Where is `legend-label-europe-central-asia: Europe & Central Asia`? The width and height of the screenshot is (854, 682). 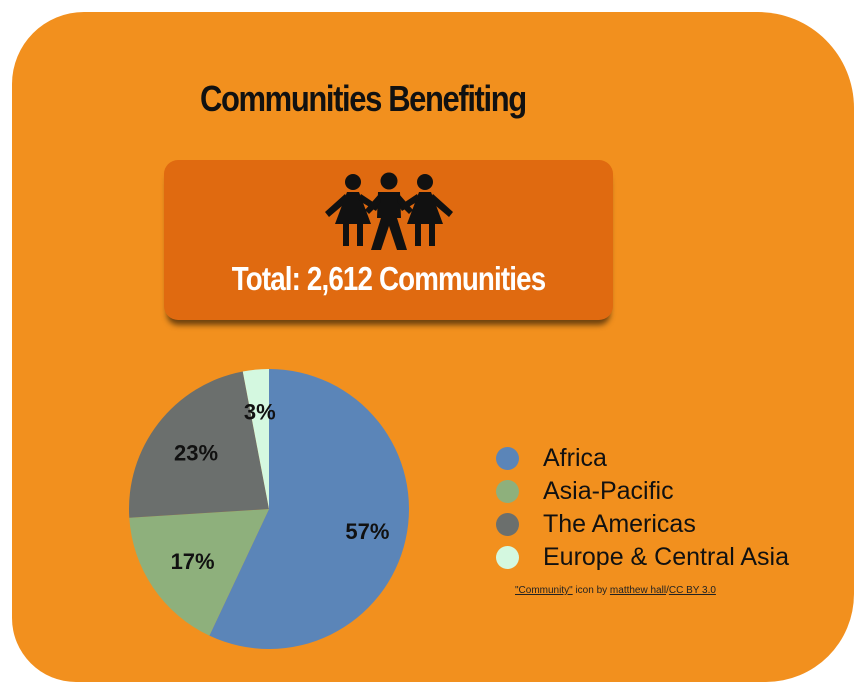
legend-label-europe-central-asia: Europe & Central Asia is located at coordinates (666, 557).